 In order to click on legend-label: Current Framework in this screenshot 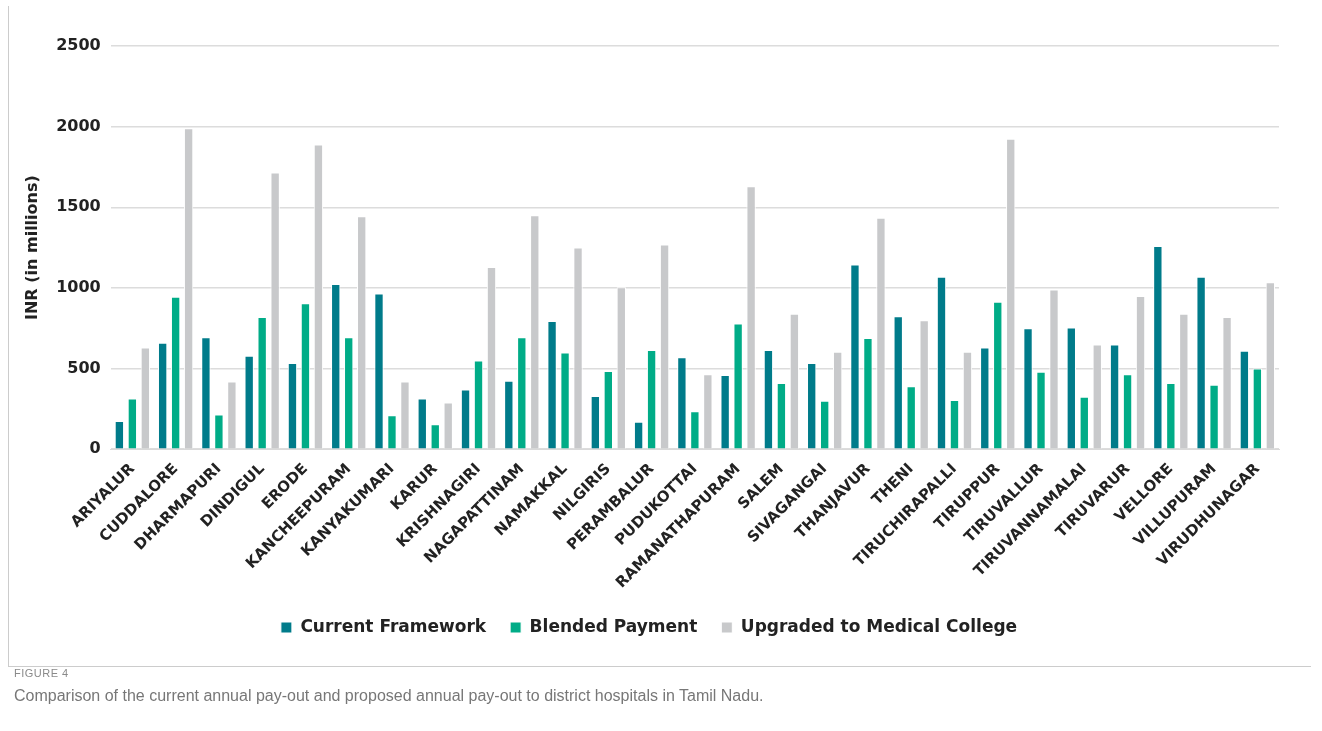, I will do `click(393, 625)`.